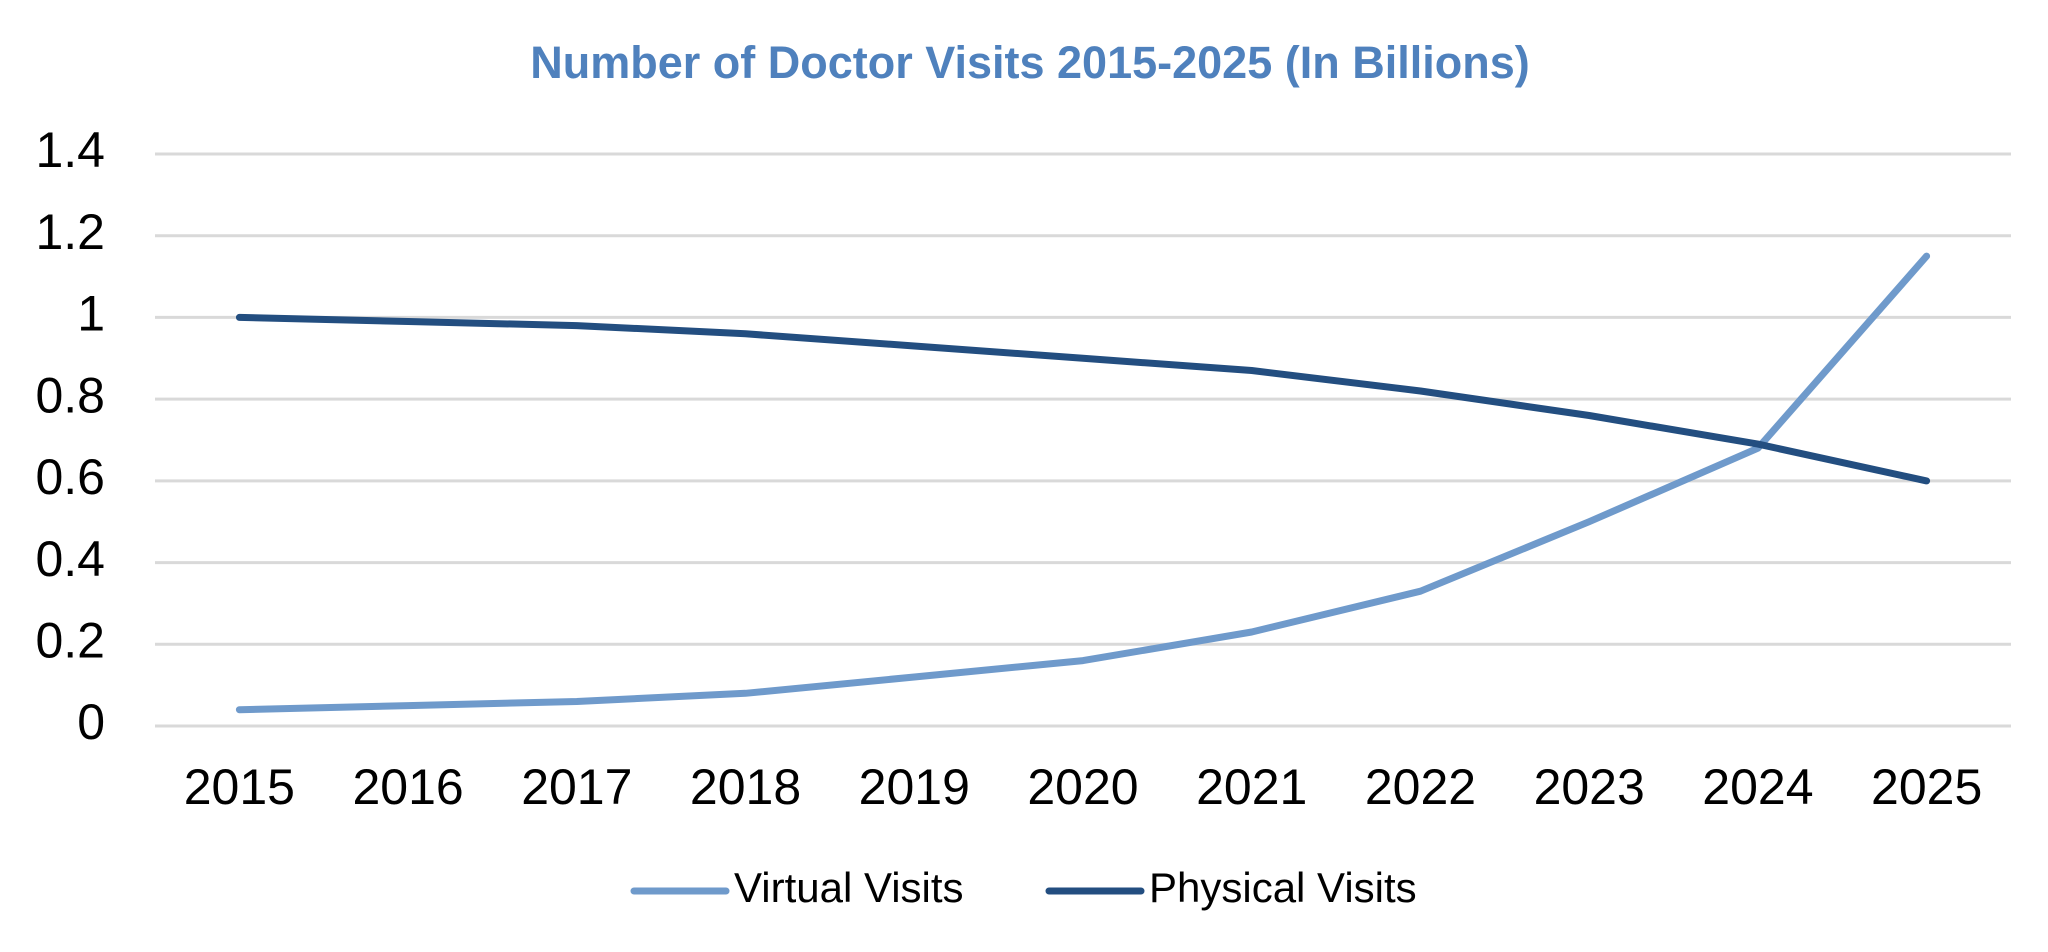  Describe the element at coordinates (239, 787) in the screenshot. I see `x-tick-label: 2015` at that location.